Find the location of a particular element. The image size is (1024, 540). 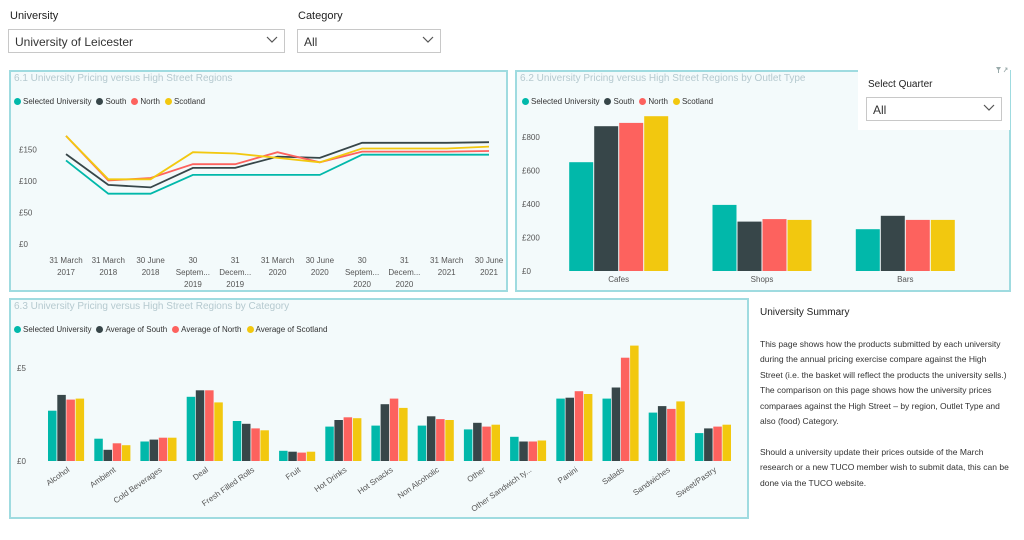

category-dropdown-value: All is located at coordinates (311, 42).